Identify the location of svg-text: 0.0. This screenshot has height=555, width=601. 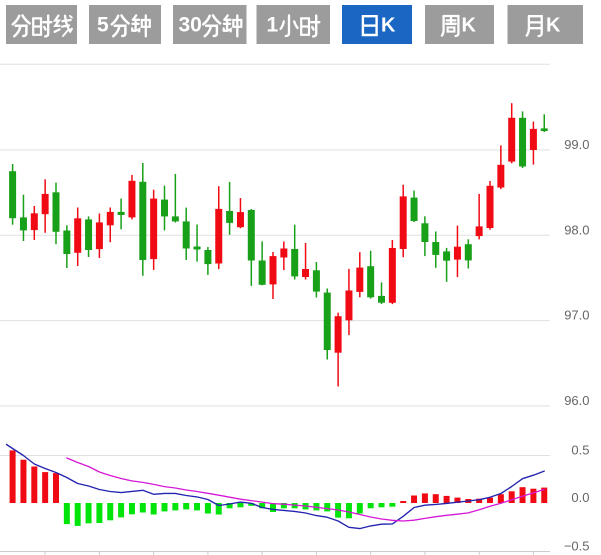
(580, 497).